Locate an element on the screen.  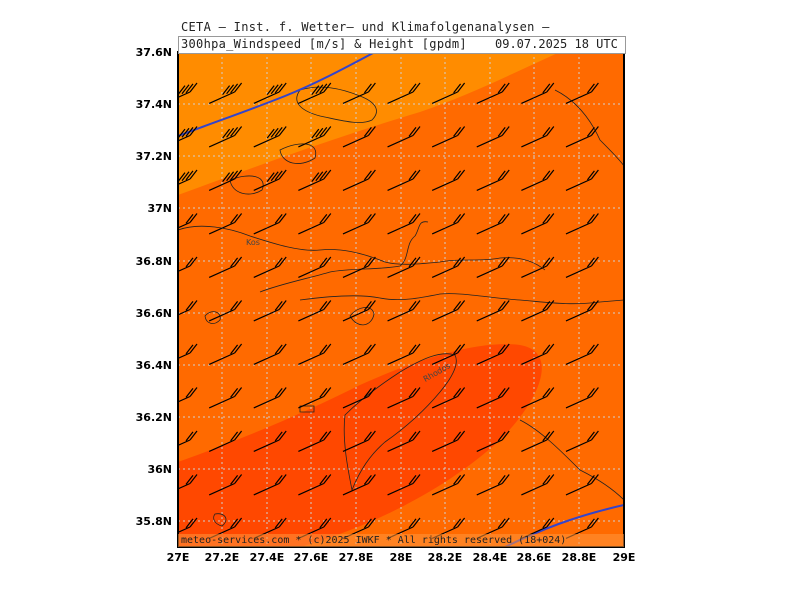
lon-label: 28.4E is located at coordinates (490, 557).